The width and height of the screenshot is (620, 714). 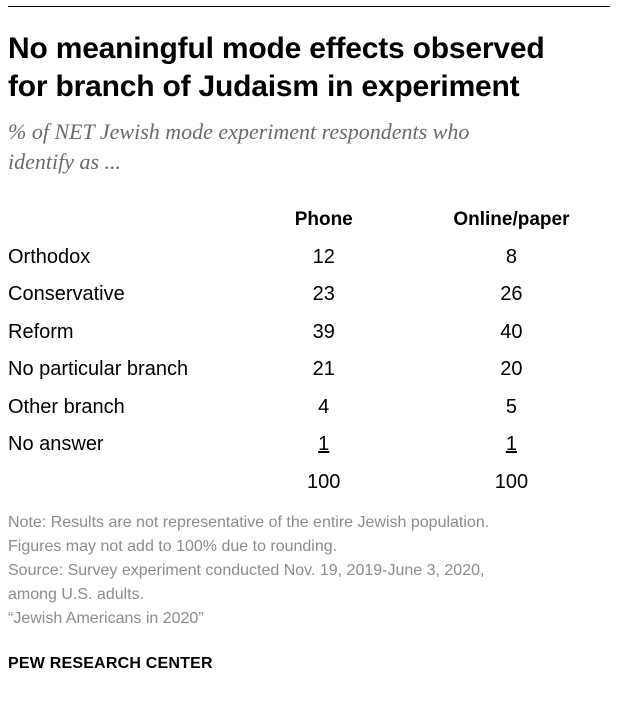 I want to click on online-paper-value: 1, so click(x=511, y=445).